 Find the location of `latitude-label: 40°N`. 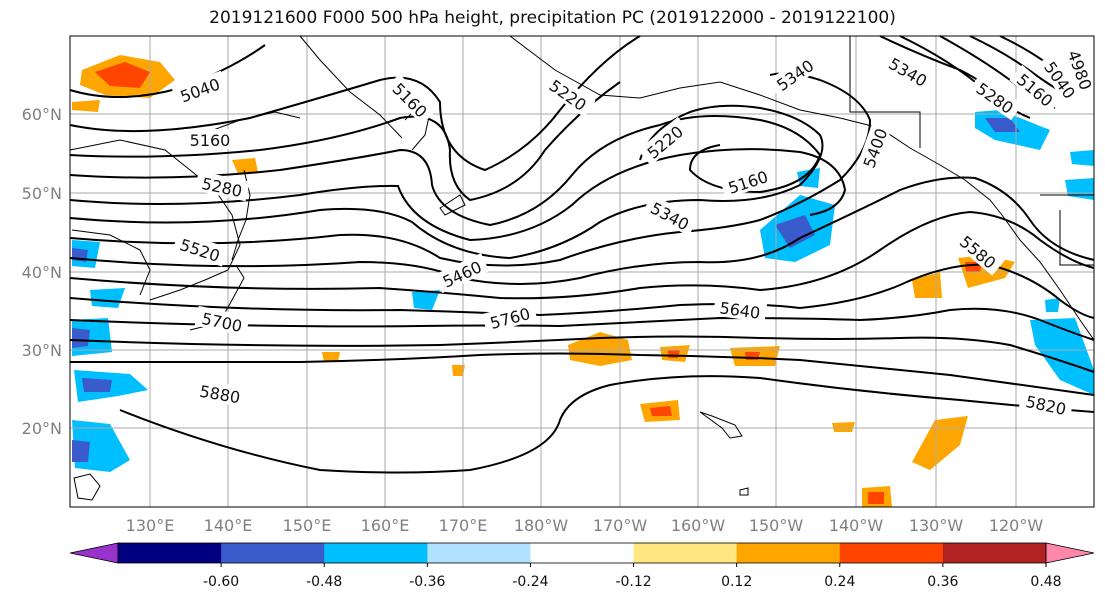

latitude-label: 40°N is located at coordinates (42, 272).